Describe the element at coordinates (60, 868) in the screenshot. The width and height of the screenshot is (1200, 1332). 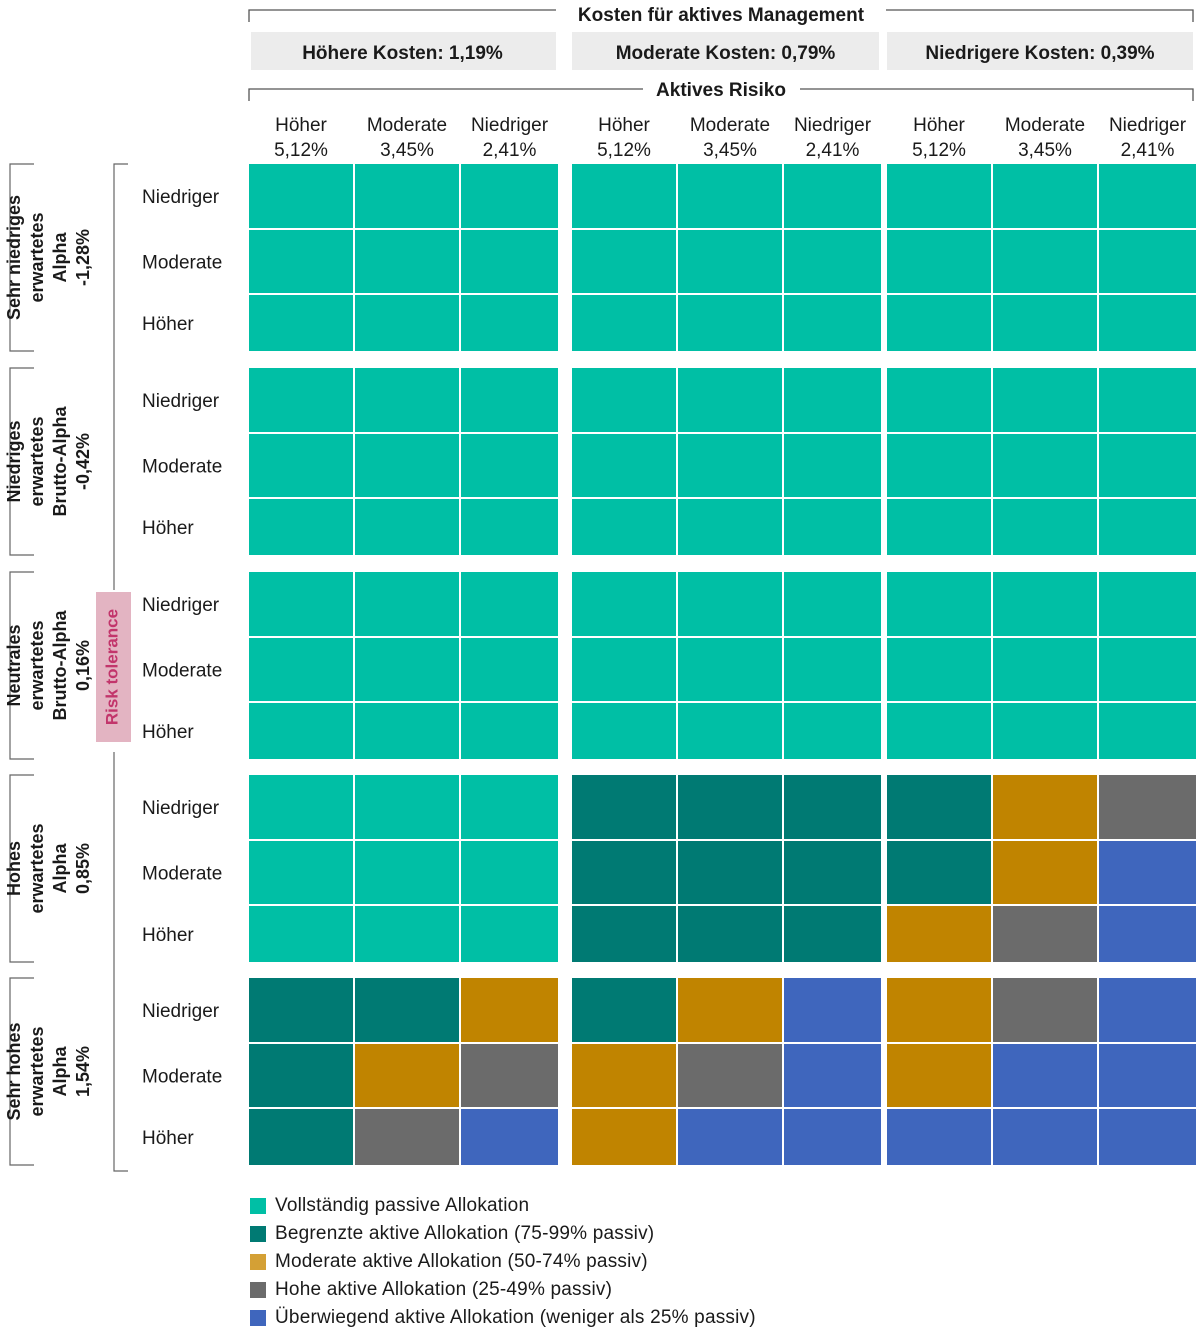
I see `alpha-group-label: Alpha` at that location.